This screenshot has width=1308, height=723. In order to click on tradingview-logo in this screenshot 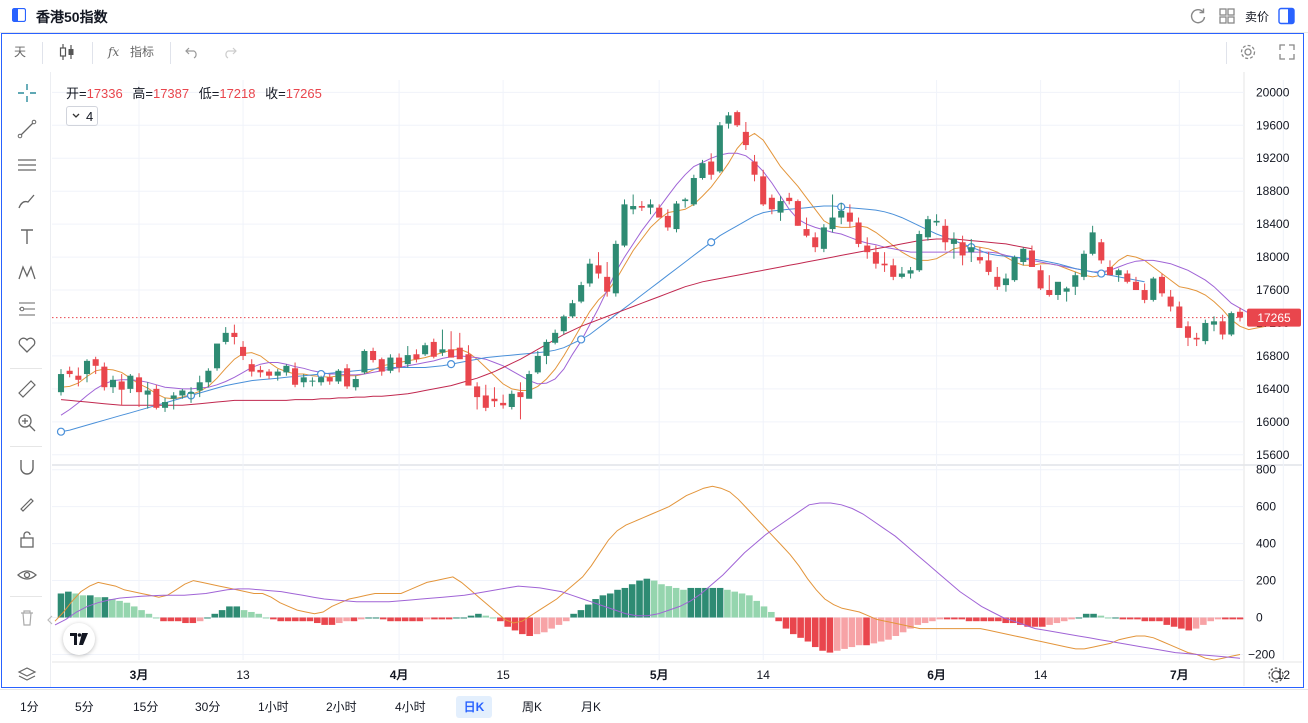, I will do `click(79, 639)`.